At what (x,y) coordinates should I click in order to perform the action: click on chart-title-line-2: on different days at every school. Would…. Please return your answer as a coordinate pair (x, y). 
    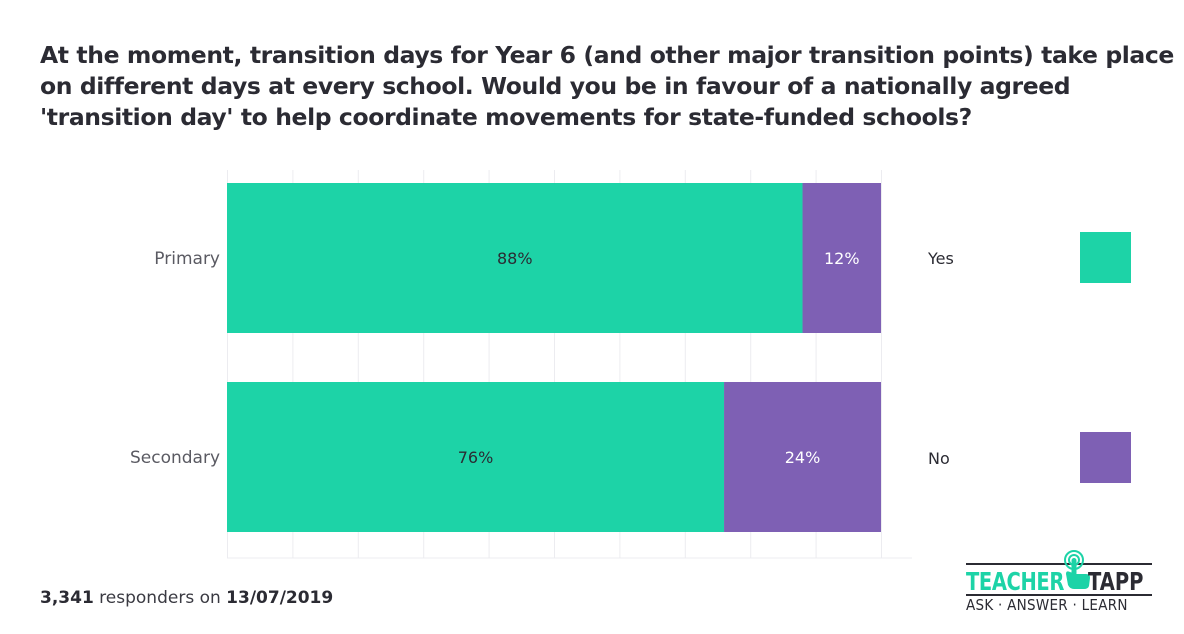
    Looking at the image, I should click on (555, 86).